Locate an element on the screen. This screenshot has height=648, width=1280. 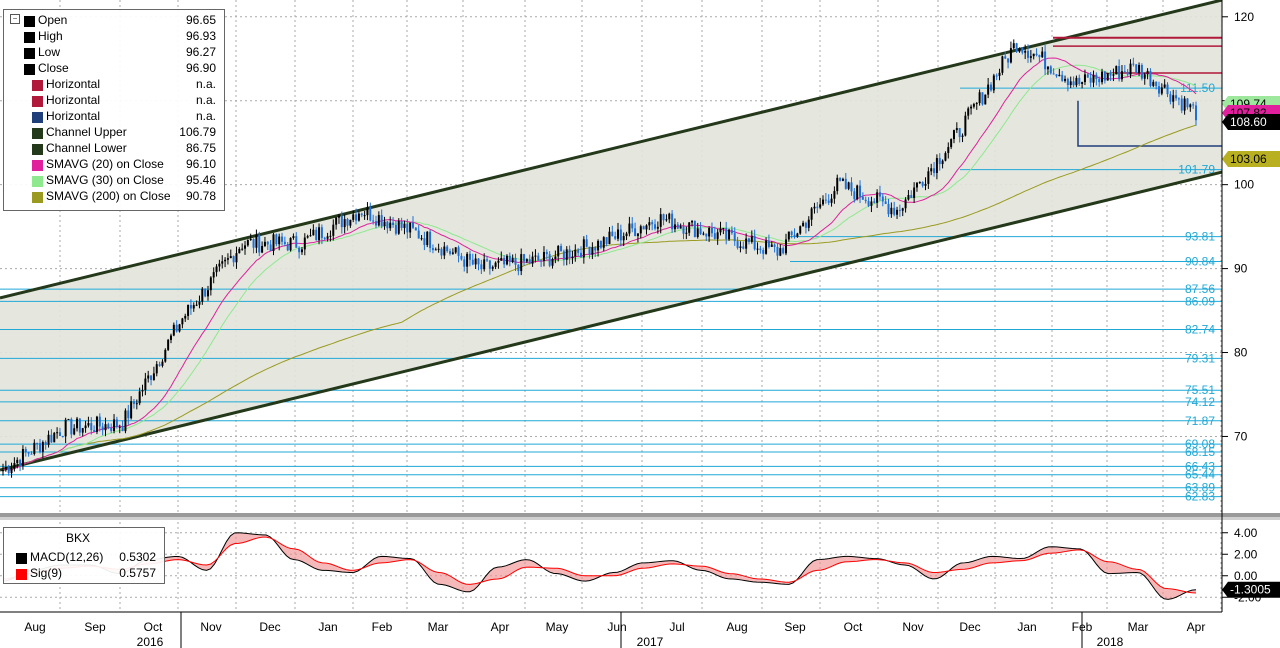
month-label: Nov is located at coordinates (210, 627).